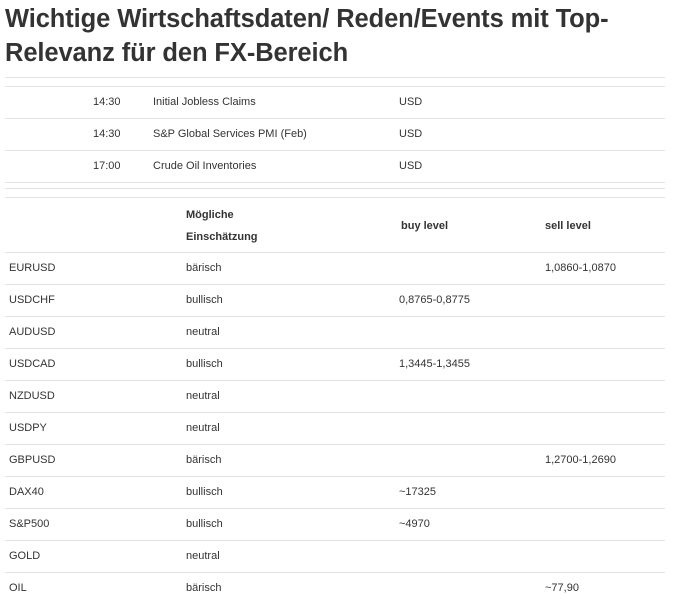 This screenshot has height=604, width=674. Describe the element at coordinates (335, 493) in the screenshot. I see `table-row: DAX40 bullisch ~17325` at that location.